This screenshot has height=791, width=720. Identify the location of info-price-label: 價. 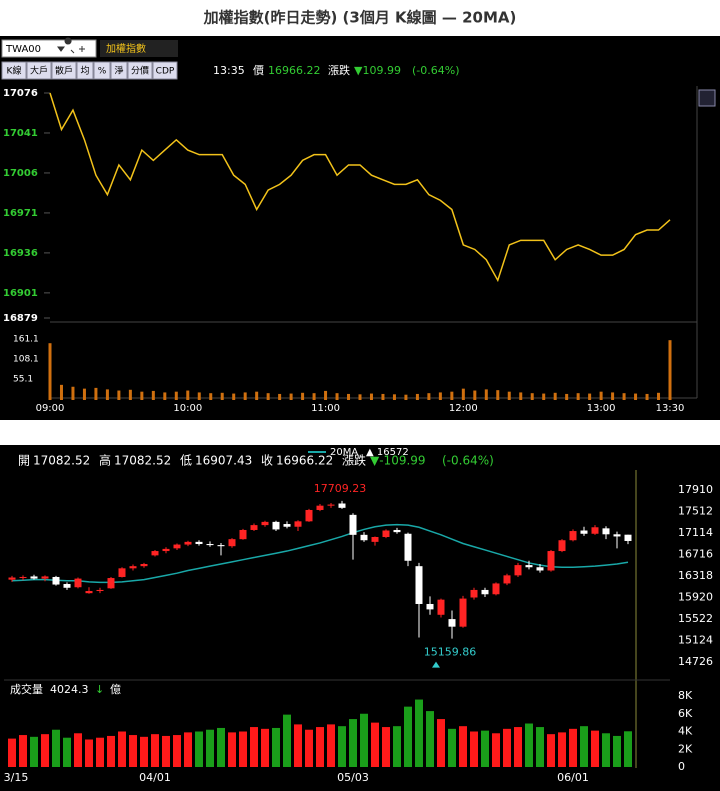
(258, 70).